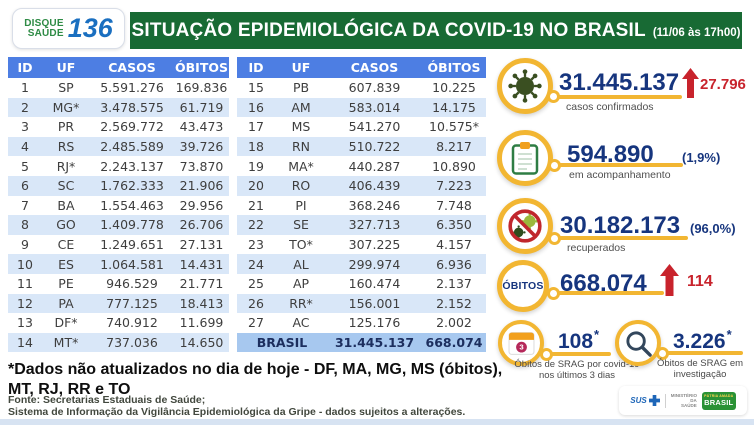 The height and width of the screenshot is (425, 754). What do you see at coordinates (25, 186) in the screenshot?
I see `table-cell: 6` at bounding box center [25, 186].